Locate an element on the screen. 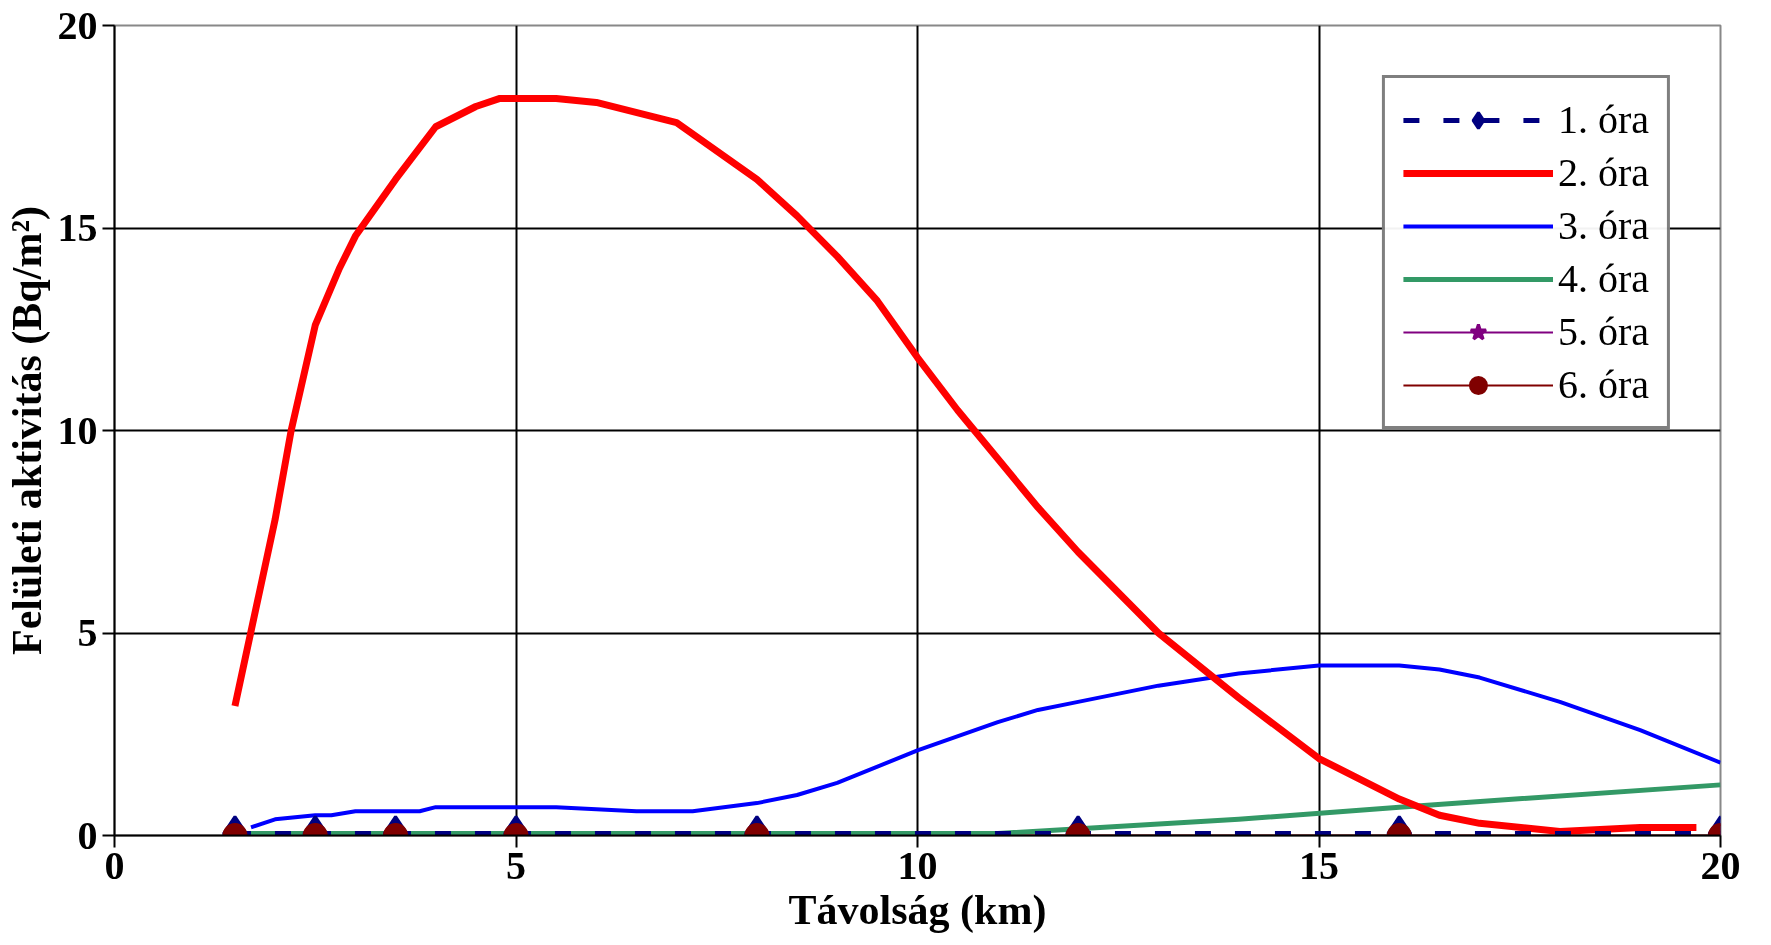  x-tick-label: 5 is located at coordinates (516, 865).